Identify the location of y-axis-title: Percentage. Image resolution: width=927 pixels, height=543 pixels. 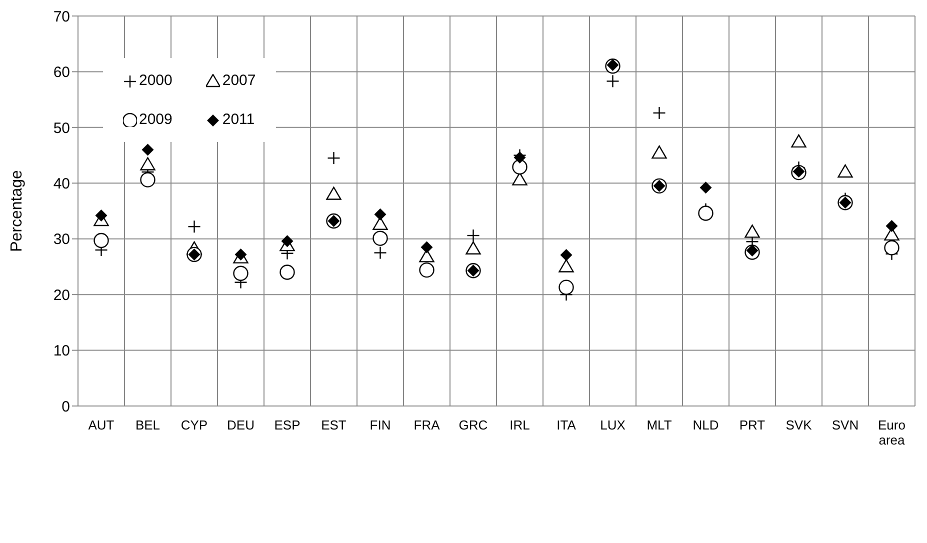
(17, 211).